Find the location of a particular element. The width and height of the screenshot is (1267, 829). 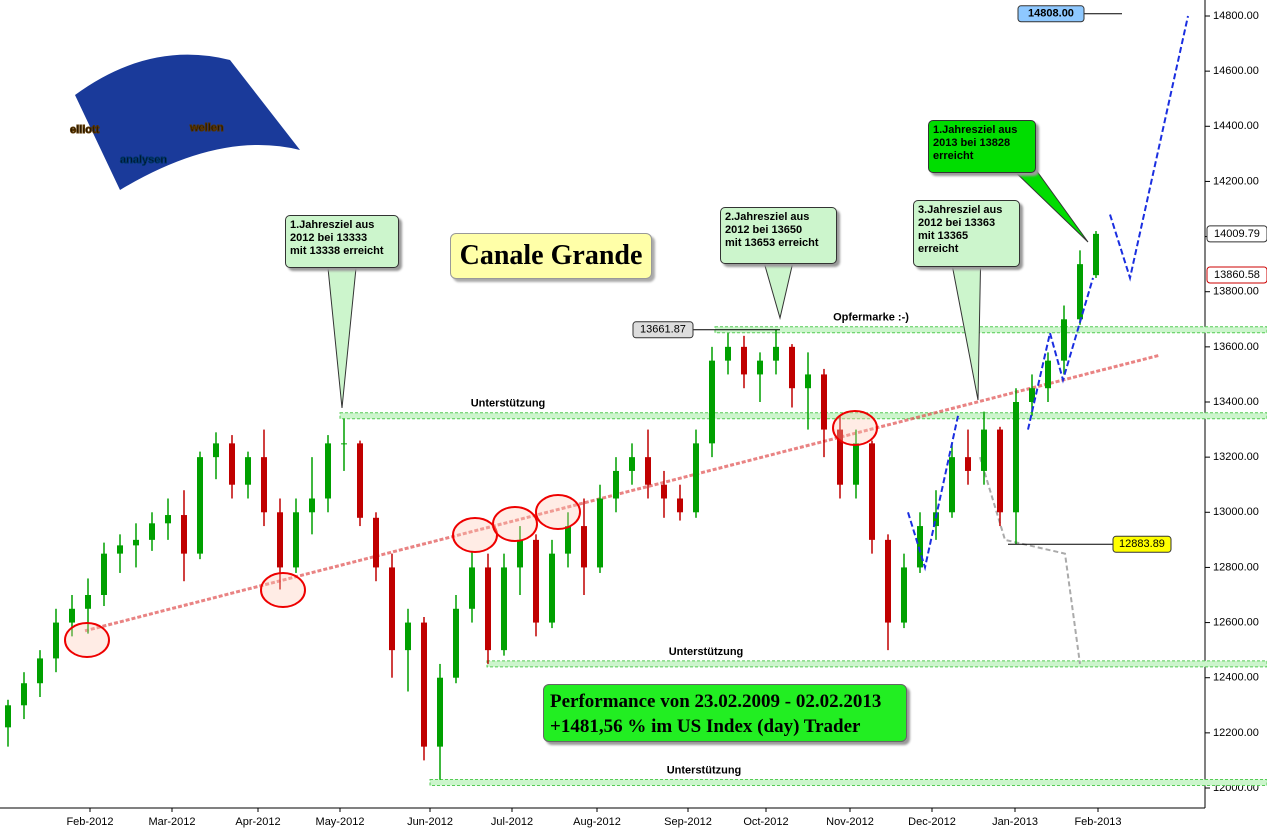

logo-text: elliott is located at coordinates (85, 130).